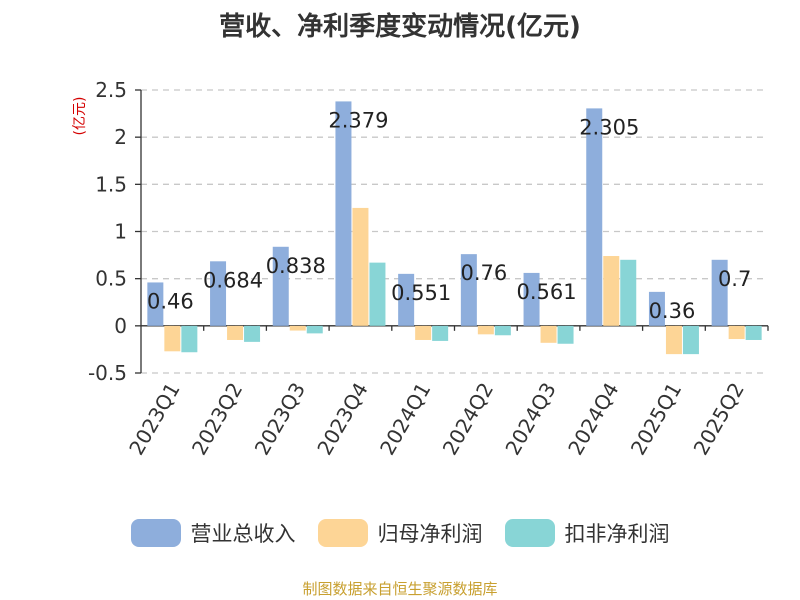  Describe the element at coordinates (155, 533) in the screenshot. I see `legend-swatch-revenue` at that location.